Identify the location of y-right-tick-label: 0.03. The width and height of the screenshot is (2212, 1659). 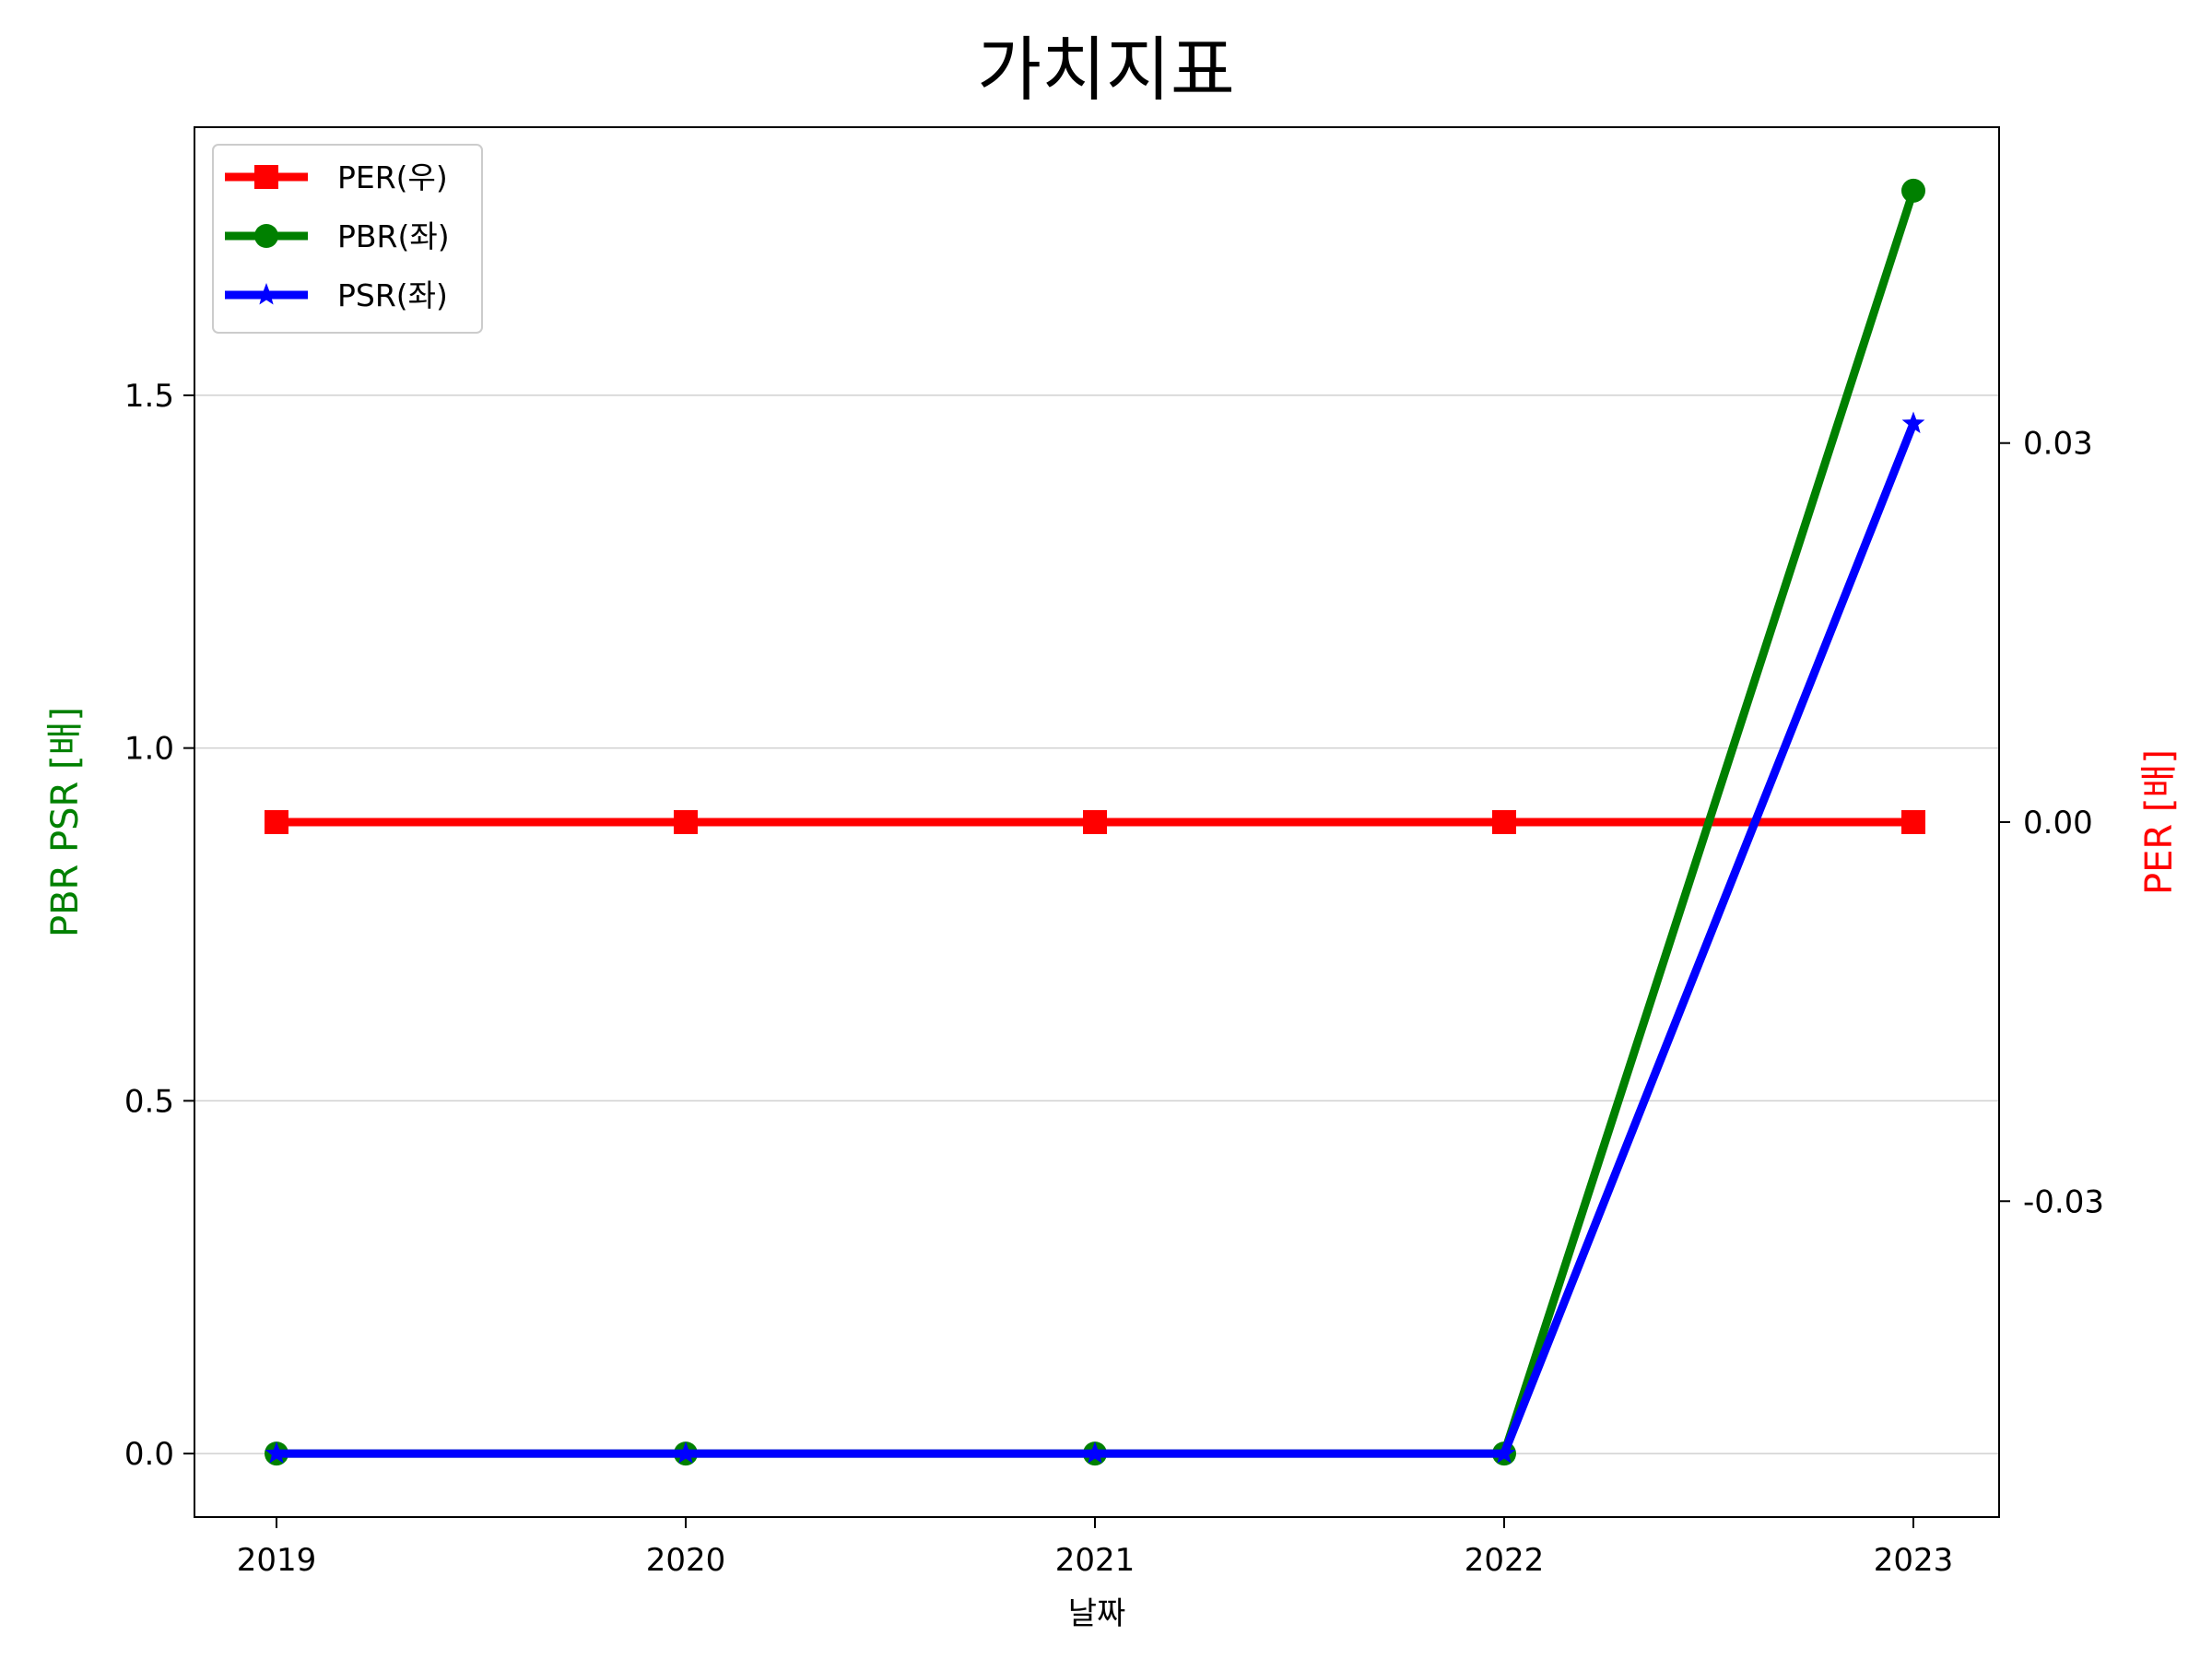
(2058, 444).